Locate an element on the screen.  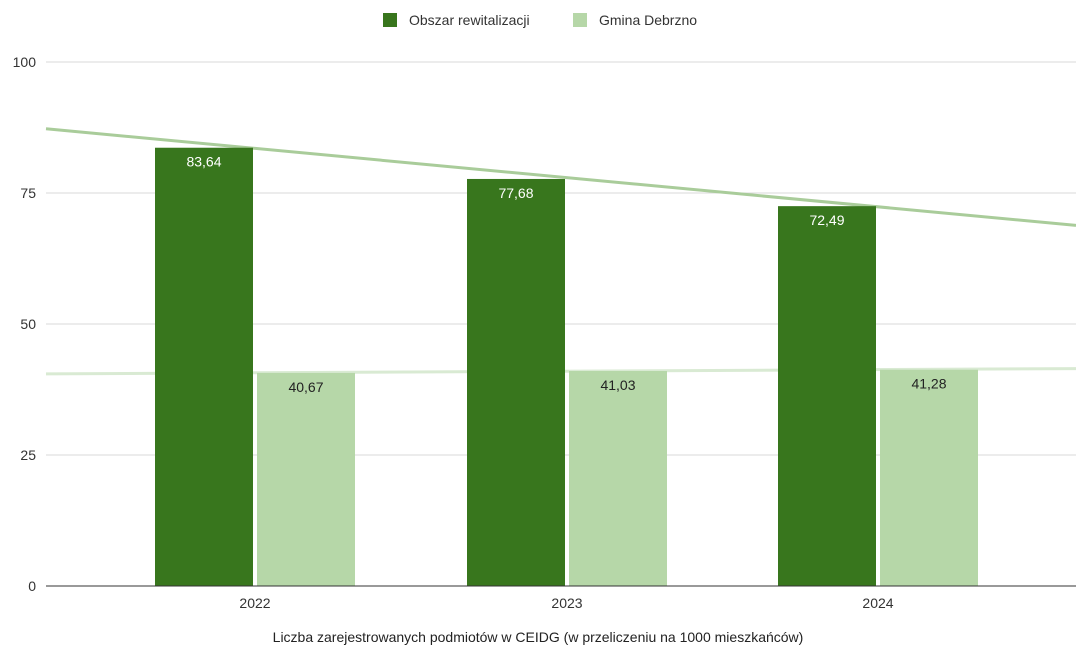
y-tick-label: 0 is located at coordinates (32, 586).